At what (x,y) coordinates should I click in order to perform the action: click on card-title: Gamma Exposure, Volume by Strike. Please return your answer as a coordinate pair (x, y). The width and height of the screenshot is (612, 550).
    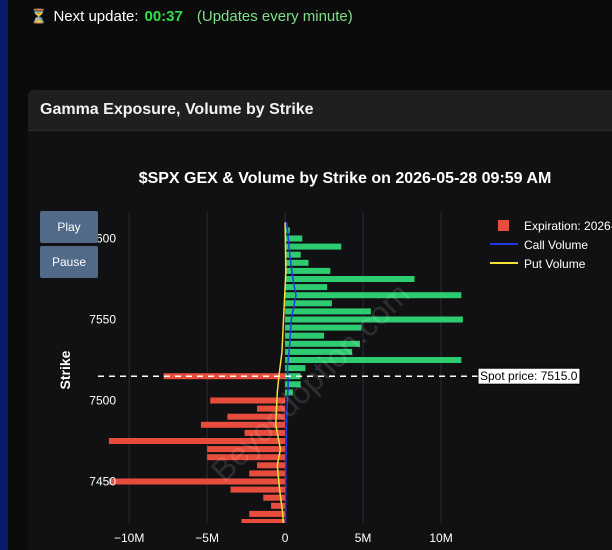
    Looking at the image, I should click on (177, 109).